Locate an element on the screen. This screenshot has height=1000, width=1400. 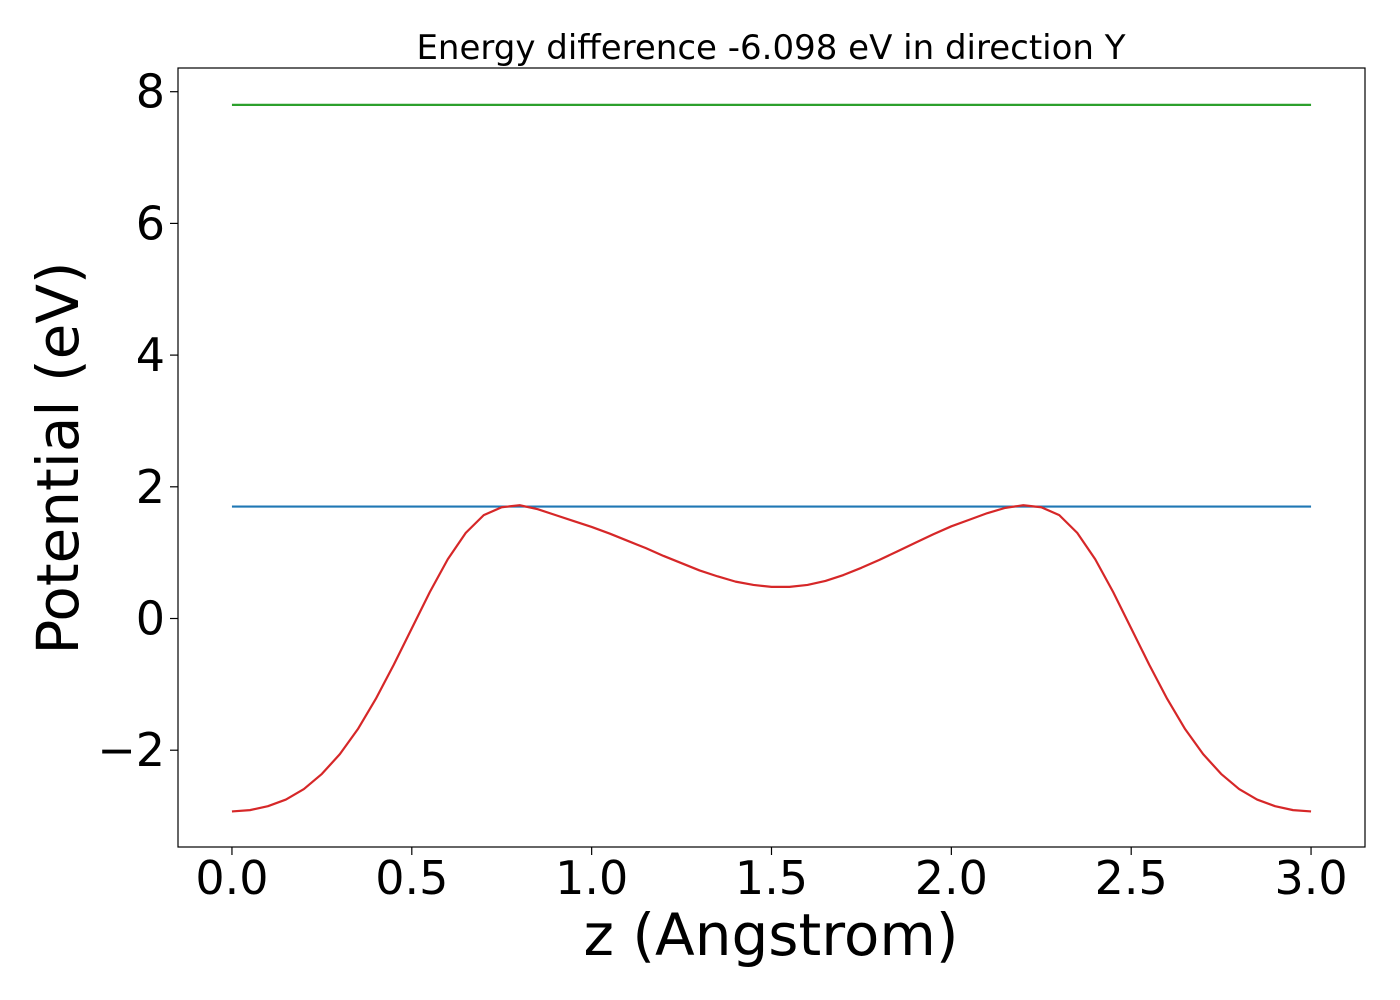
y-tick-label: 8 is located at coordinates (150, 92).